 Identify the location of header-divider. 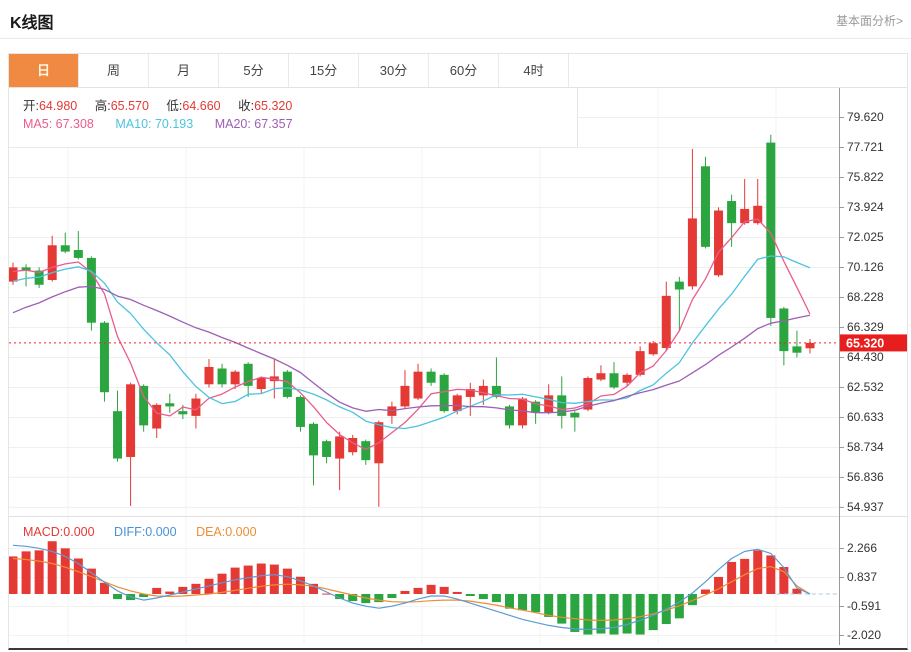
(455, 38).